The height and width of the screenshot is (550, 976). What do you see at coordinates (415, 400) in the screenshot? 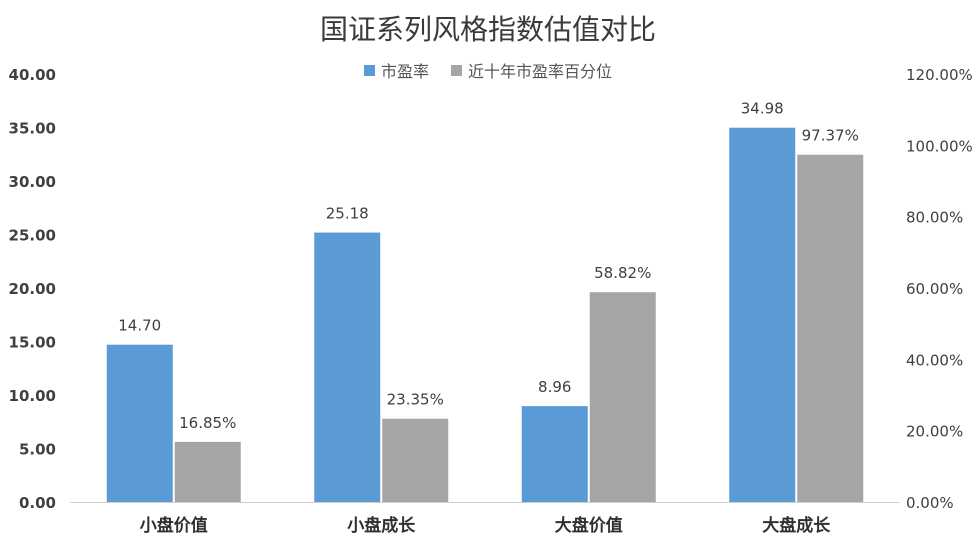
I see `data-label-percentile: 23.35%` at bounding box center [415, 400].